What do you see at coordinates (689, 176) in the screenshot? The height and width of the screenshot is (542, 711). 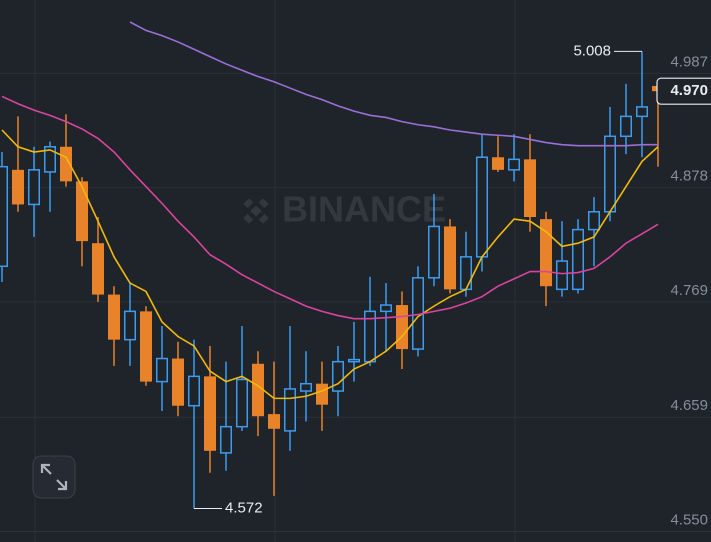 I see `y-tick-label: 4.878` at bounding box center [689, 176].